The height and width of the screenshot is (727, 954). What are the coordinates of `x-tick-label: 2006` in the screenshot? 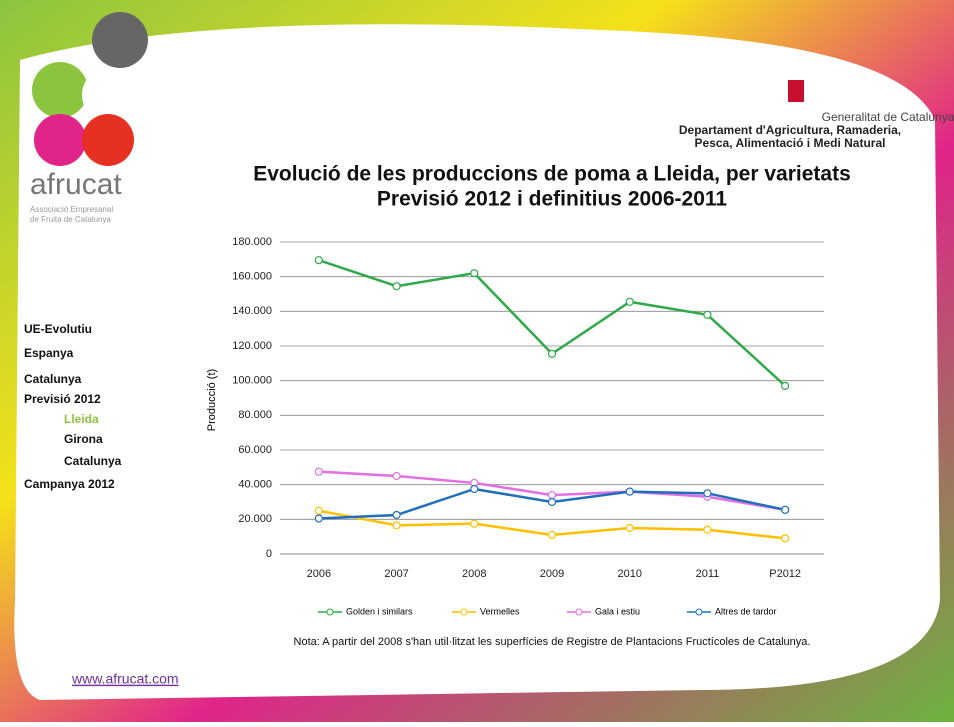 It's located at (319, 574).